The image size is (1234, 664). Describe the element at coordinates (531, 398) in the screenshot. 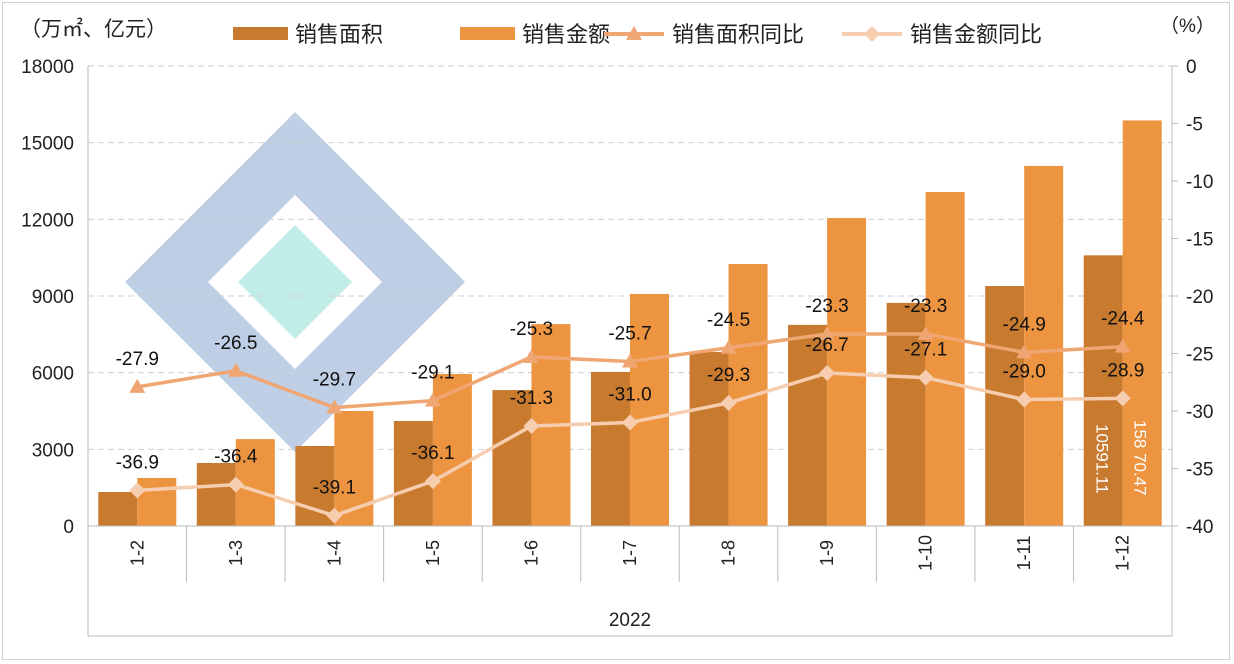

I see `data-label-amount-yoy: -31.3` at that location.